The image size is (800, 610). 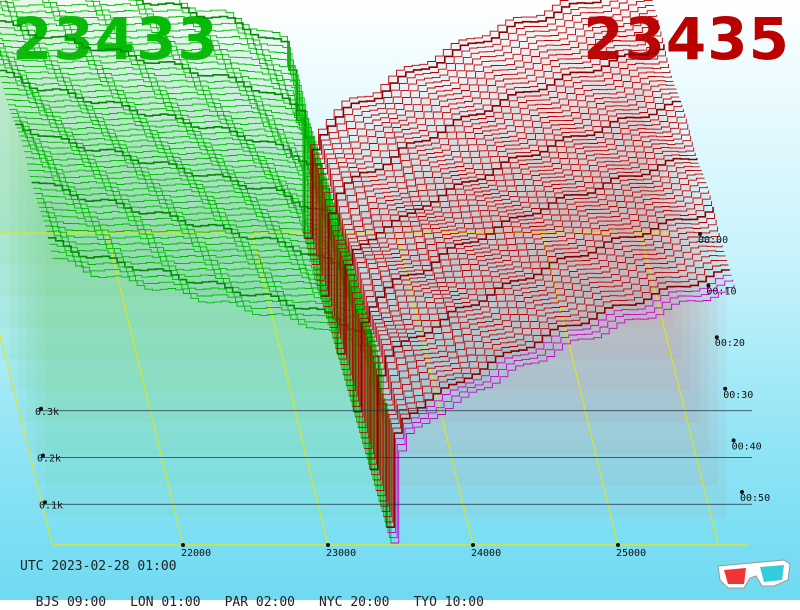 I want to click on depth-tick-label: 0.3k, so click(x=47, y=412).